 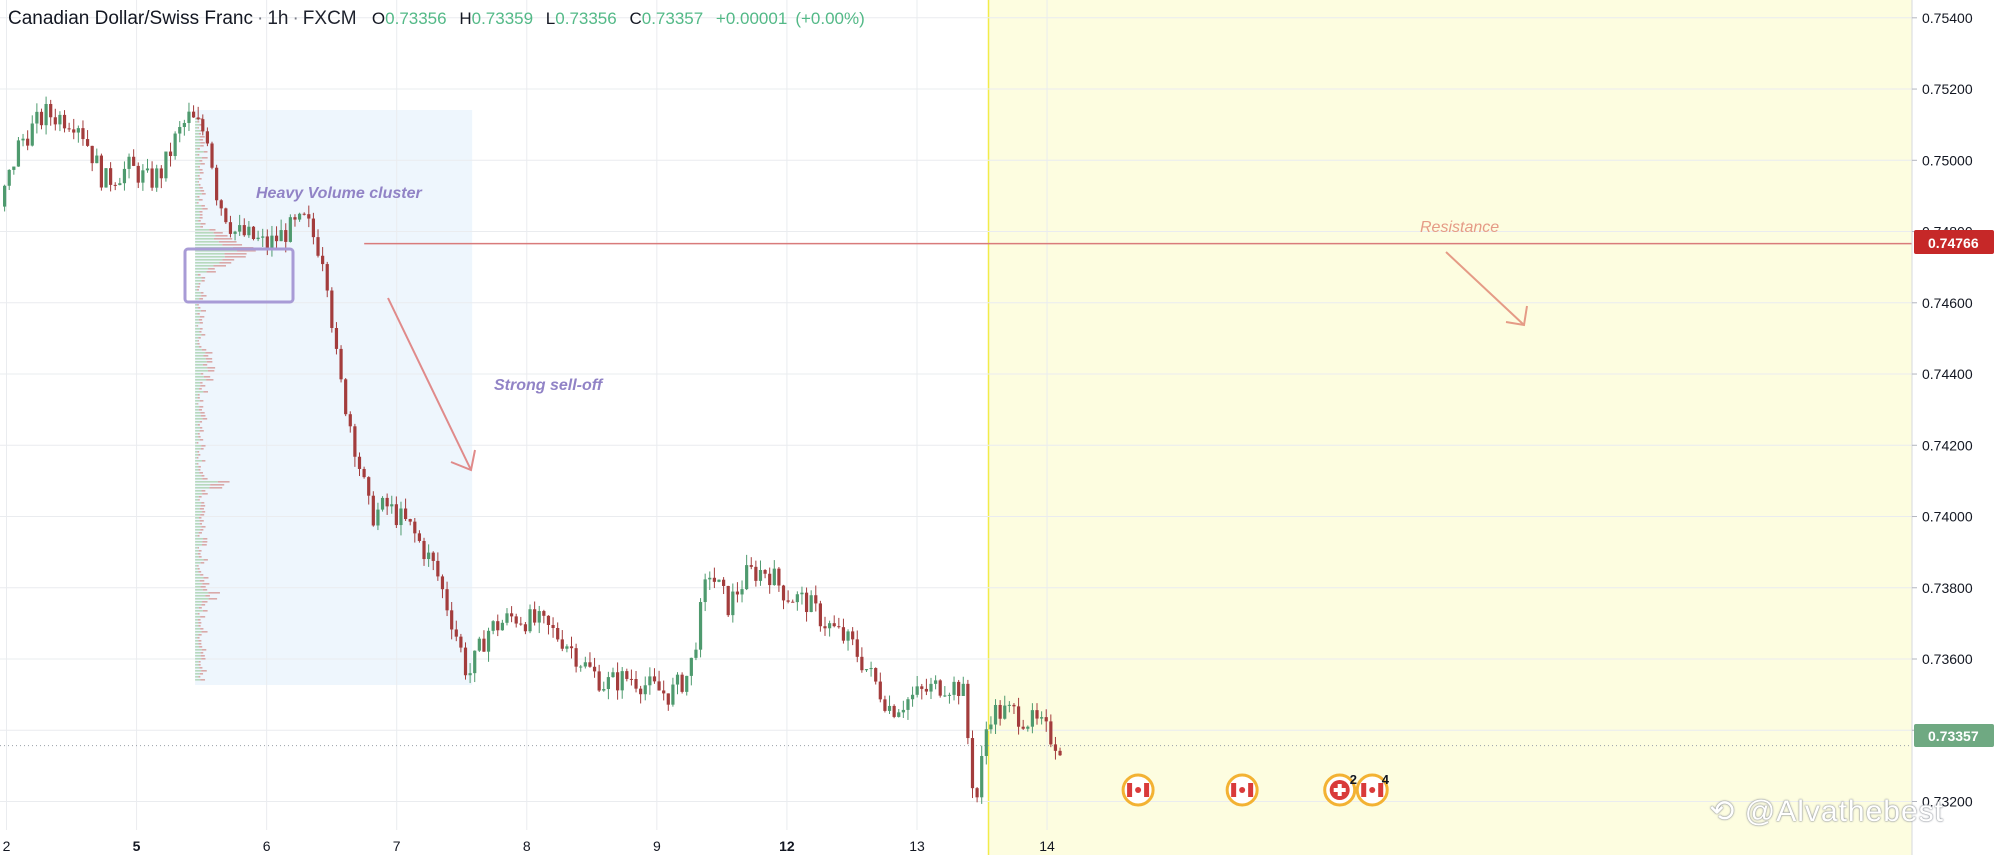 I want to click on interval-label: 1h, so click(x=278, y=18).